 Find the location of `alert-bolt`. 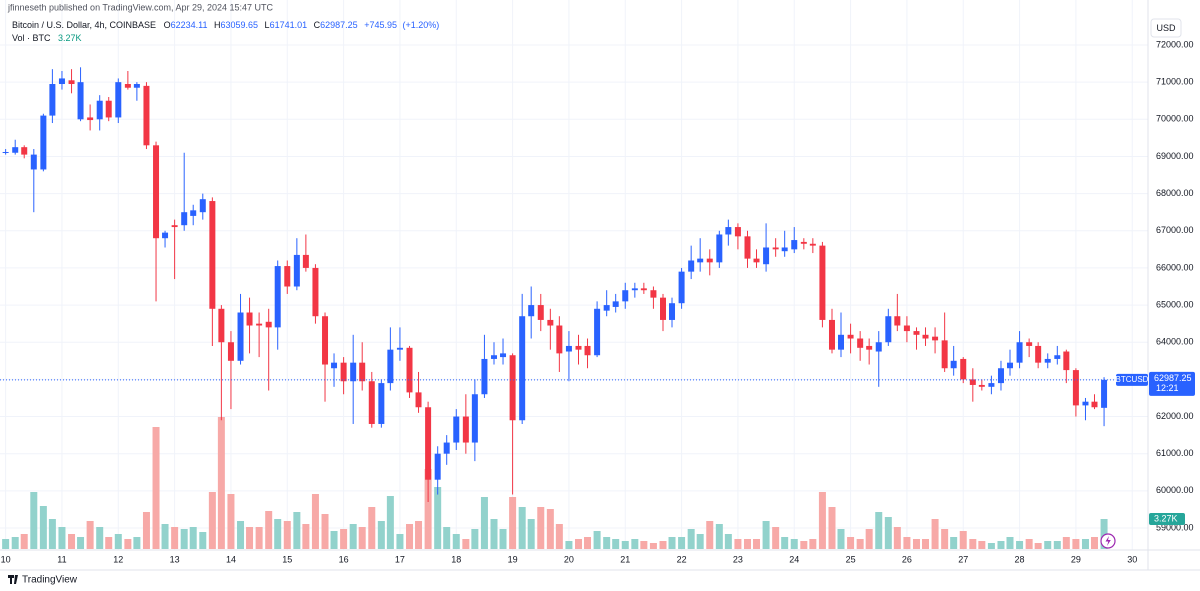

alert-bolt is located at coordinates (1108, 541).